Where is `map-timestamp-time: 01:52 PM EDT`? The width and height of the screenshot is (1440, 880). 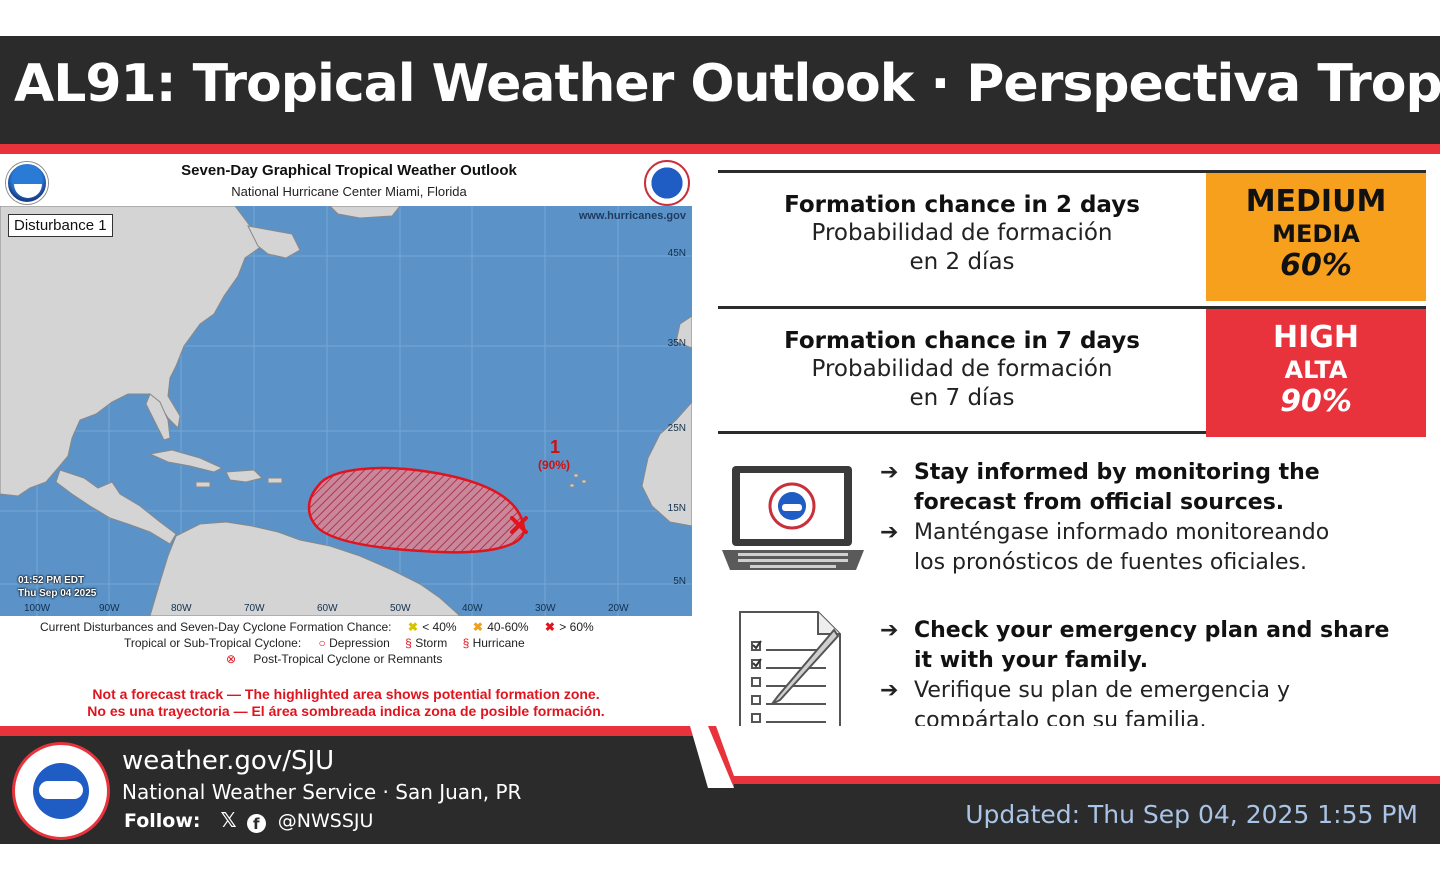 map-timestamp-time: 01:52 PM EDT is located at coordinates (51, 580).